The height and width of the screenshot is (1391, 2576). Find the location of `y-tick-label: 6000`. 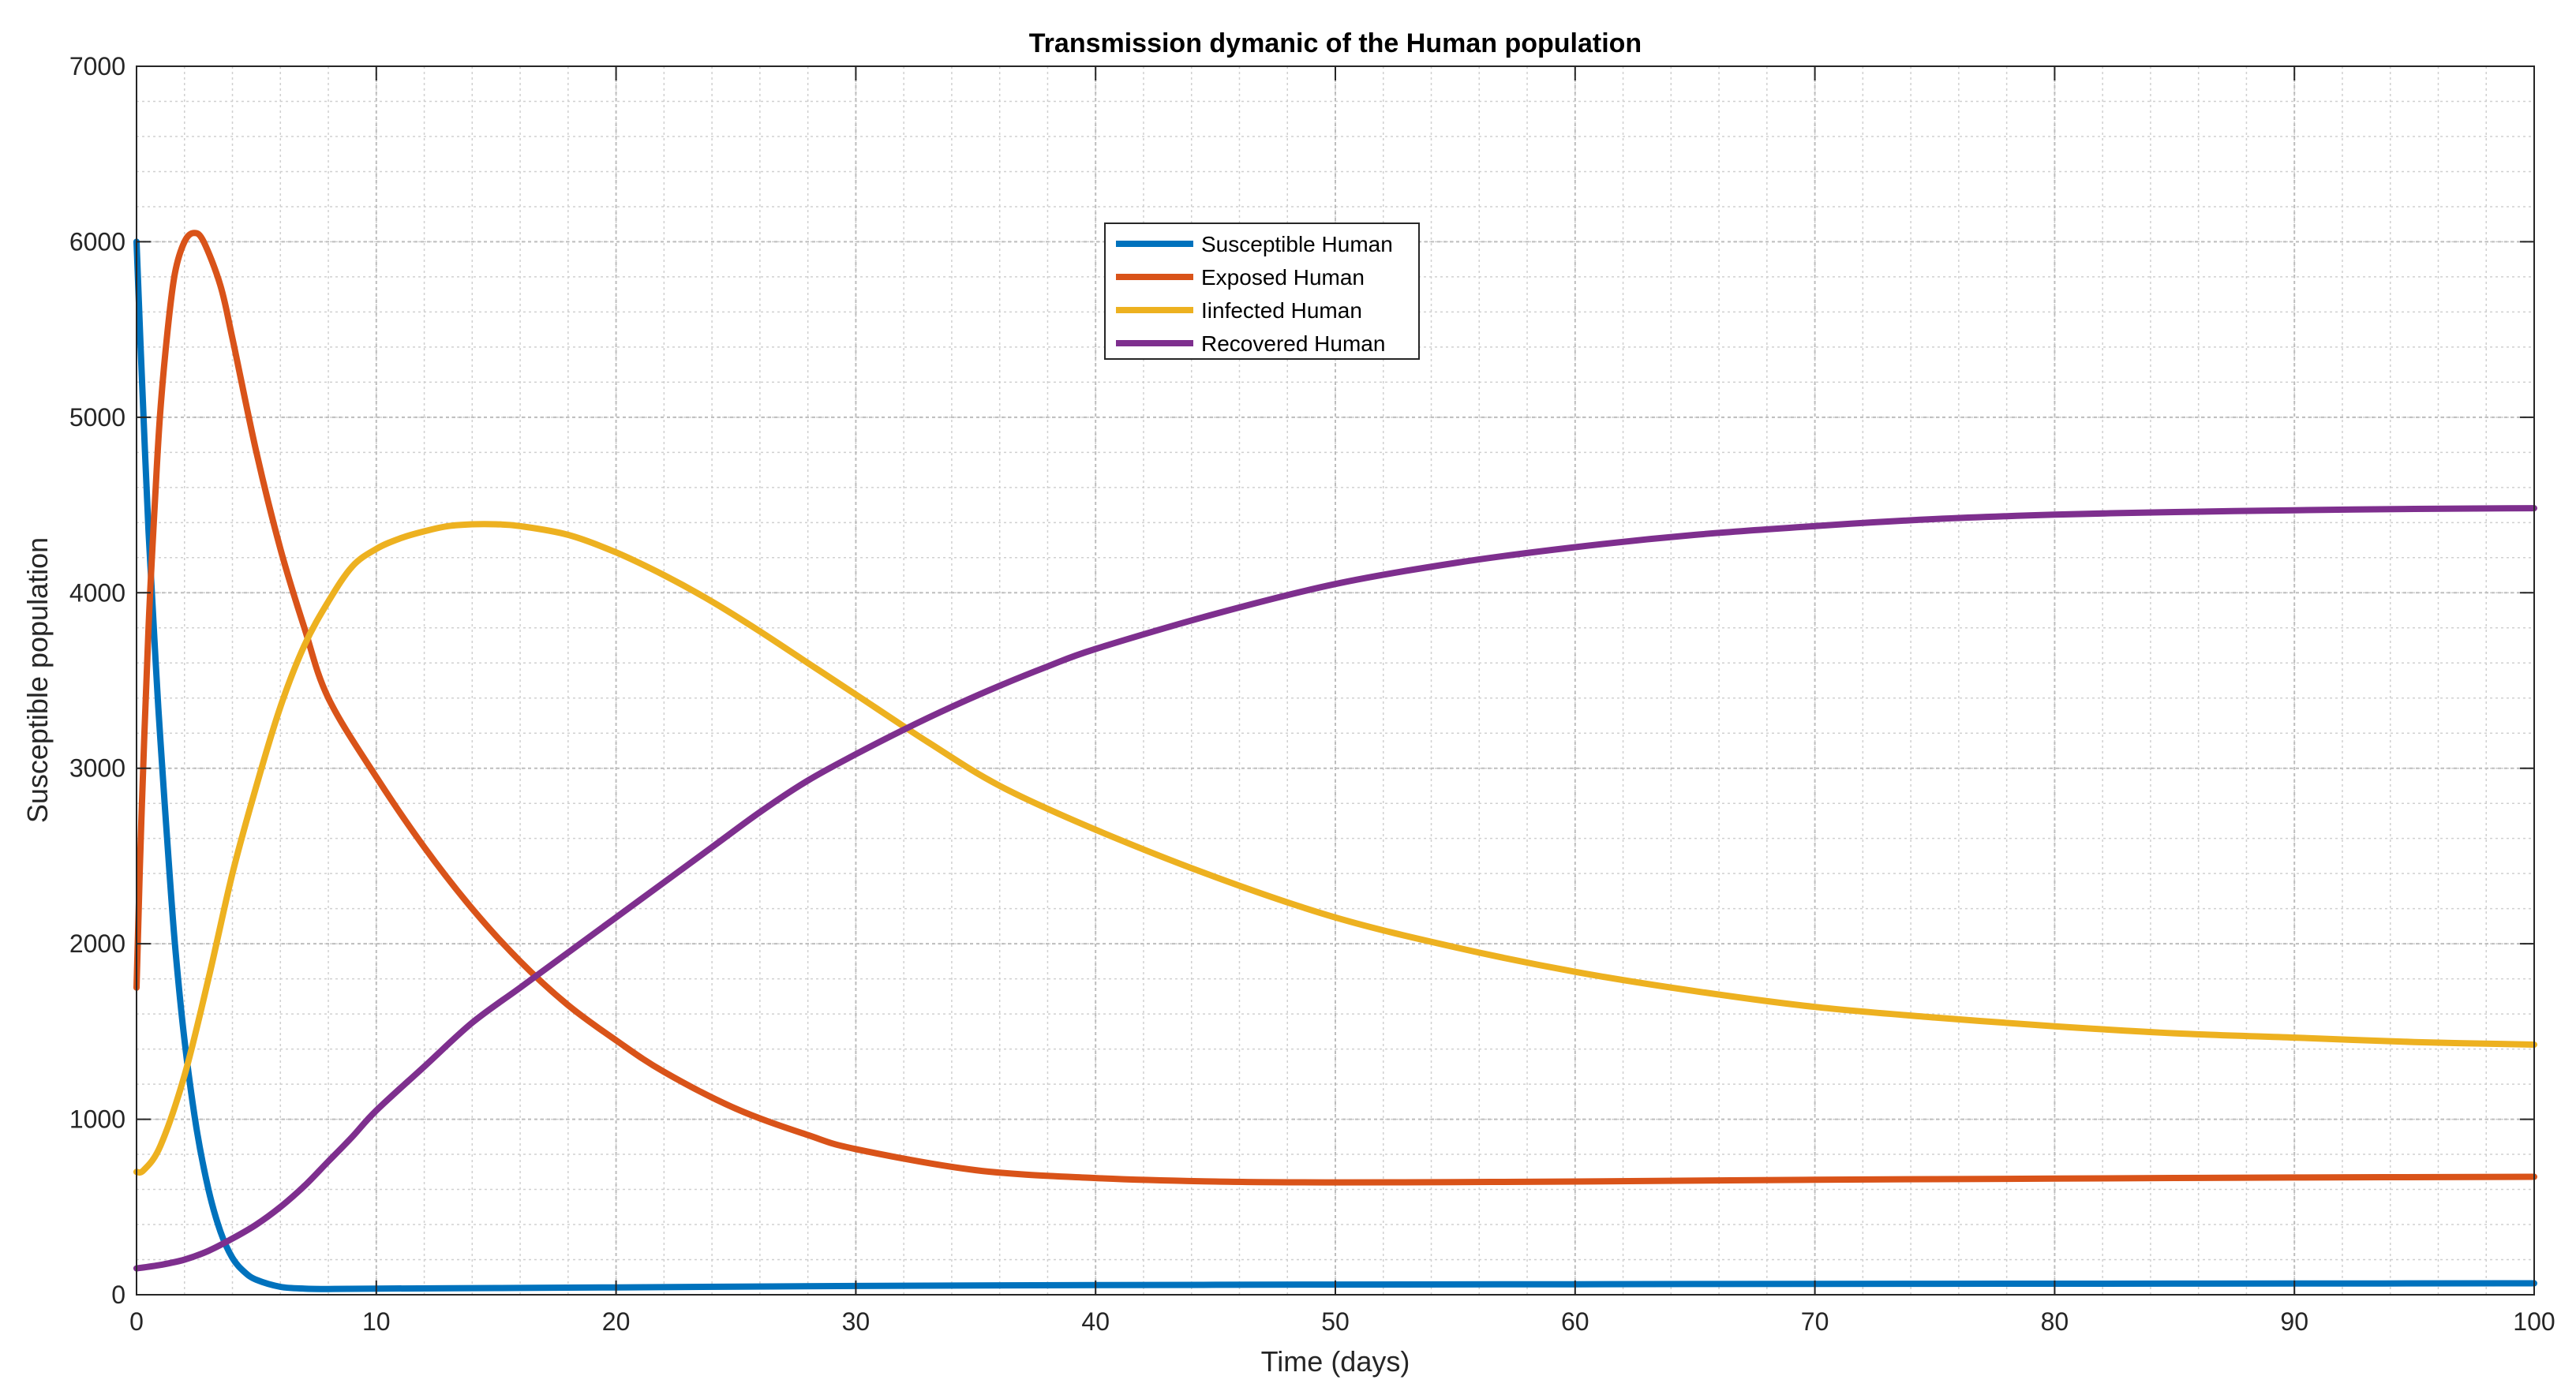

y-tick-label: 6000 is located at coordinates (97, 241).